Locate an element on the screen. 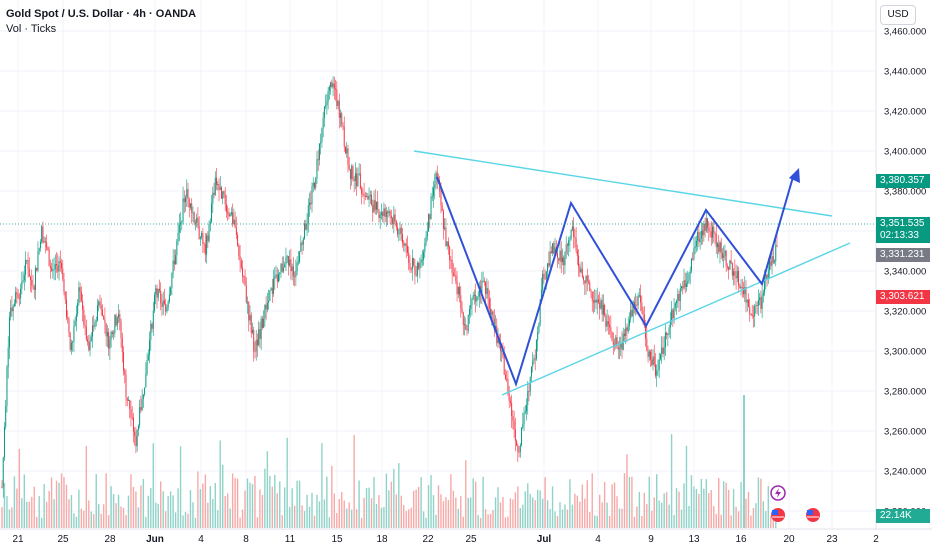 The width and height of the screenshot is (932, 550). upper-trendline is located at coordinates (623, 183).